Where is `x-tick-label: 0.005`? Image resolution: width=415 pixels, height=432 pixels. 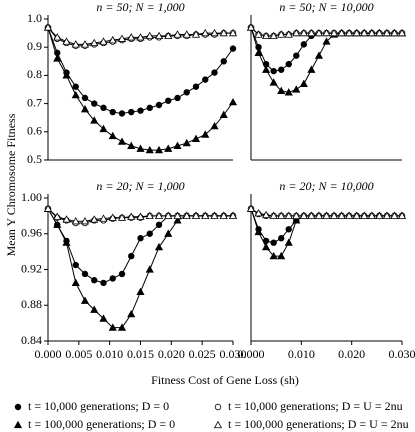
x-tick-label: 0.005 is located at coordinates (78, 354).